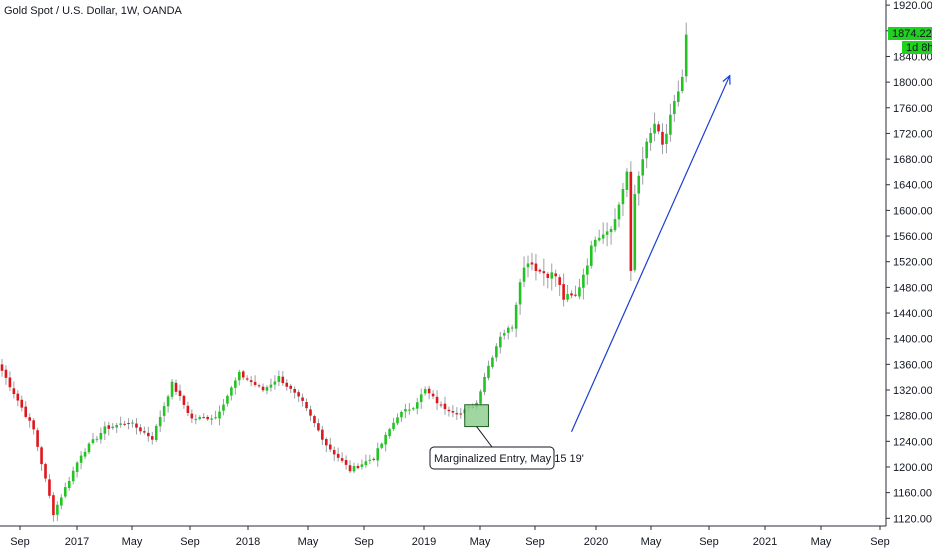 The image size is (932, 550). I want to click on y-tick-label: 1480.000, so click(912, 288).